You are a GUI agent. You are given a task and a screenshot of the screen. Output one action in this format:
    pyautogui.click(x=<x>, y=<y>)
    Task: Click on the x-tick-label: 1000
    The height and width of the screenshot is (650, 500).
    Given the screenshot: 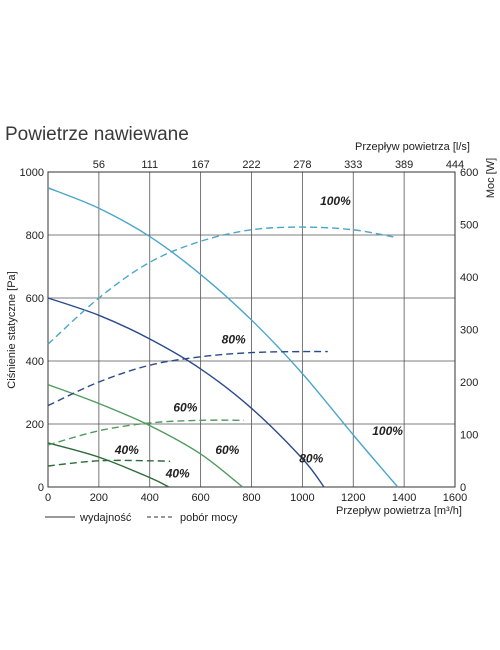 What is the action you would take?
    pyautogui.click(x=302, y=498)
    